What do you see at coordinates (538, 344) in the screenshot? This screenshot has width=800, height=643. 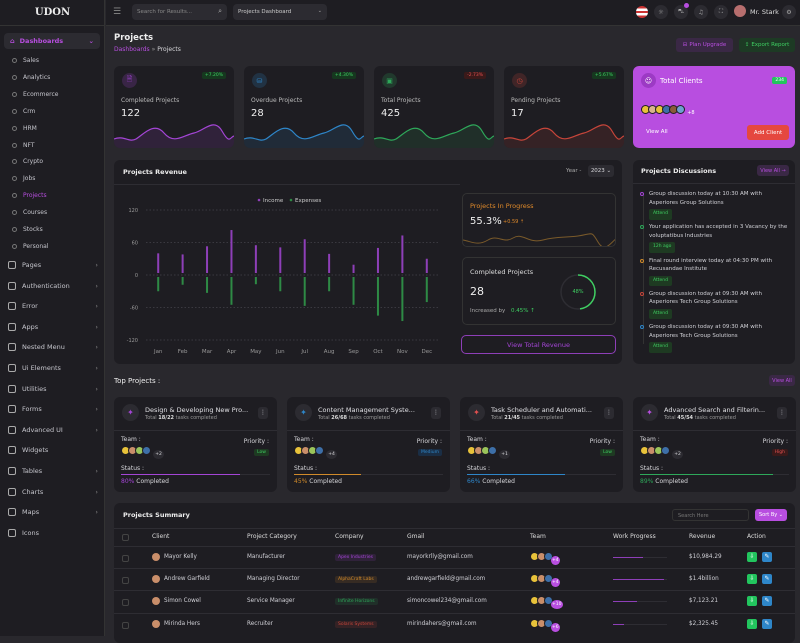 I see `view-total-revenue-button: View Total Revenue` at bounding box center [538, 344].